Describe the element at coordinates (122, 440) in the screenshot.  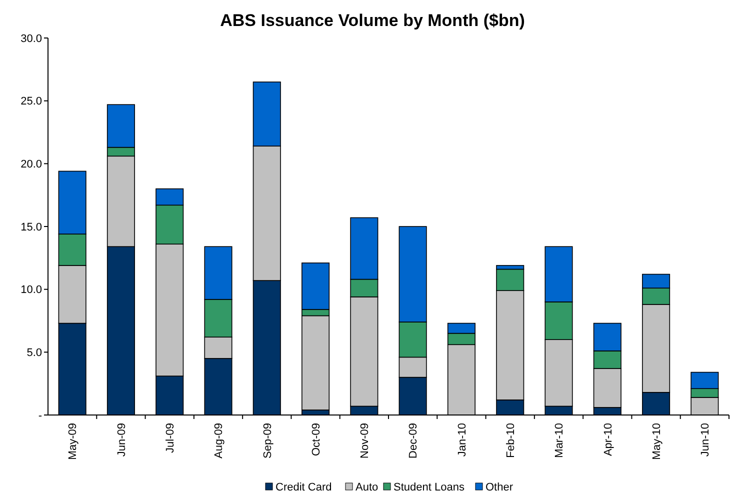
I see `x-tick-label: Jun-09` at that location.